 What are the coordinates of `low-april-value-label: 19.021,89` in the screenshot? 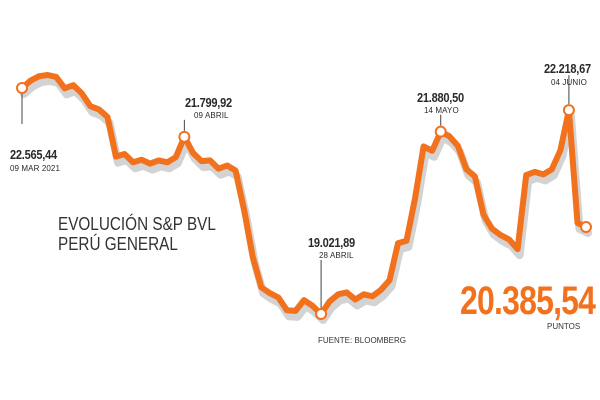 It's located at (331, 242).